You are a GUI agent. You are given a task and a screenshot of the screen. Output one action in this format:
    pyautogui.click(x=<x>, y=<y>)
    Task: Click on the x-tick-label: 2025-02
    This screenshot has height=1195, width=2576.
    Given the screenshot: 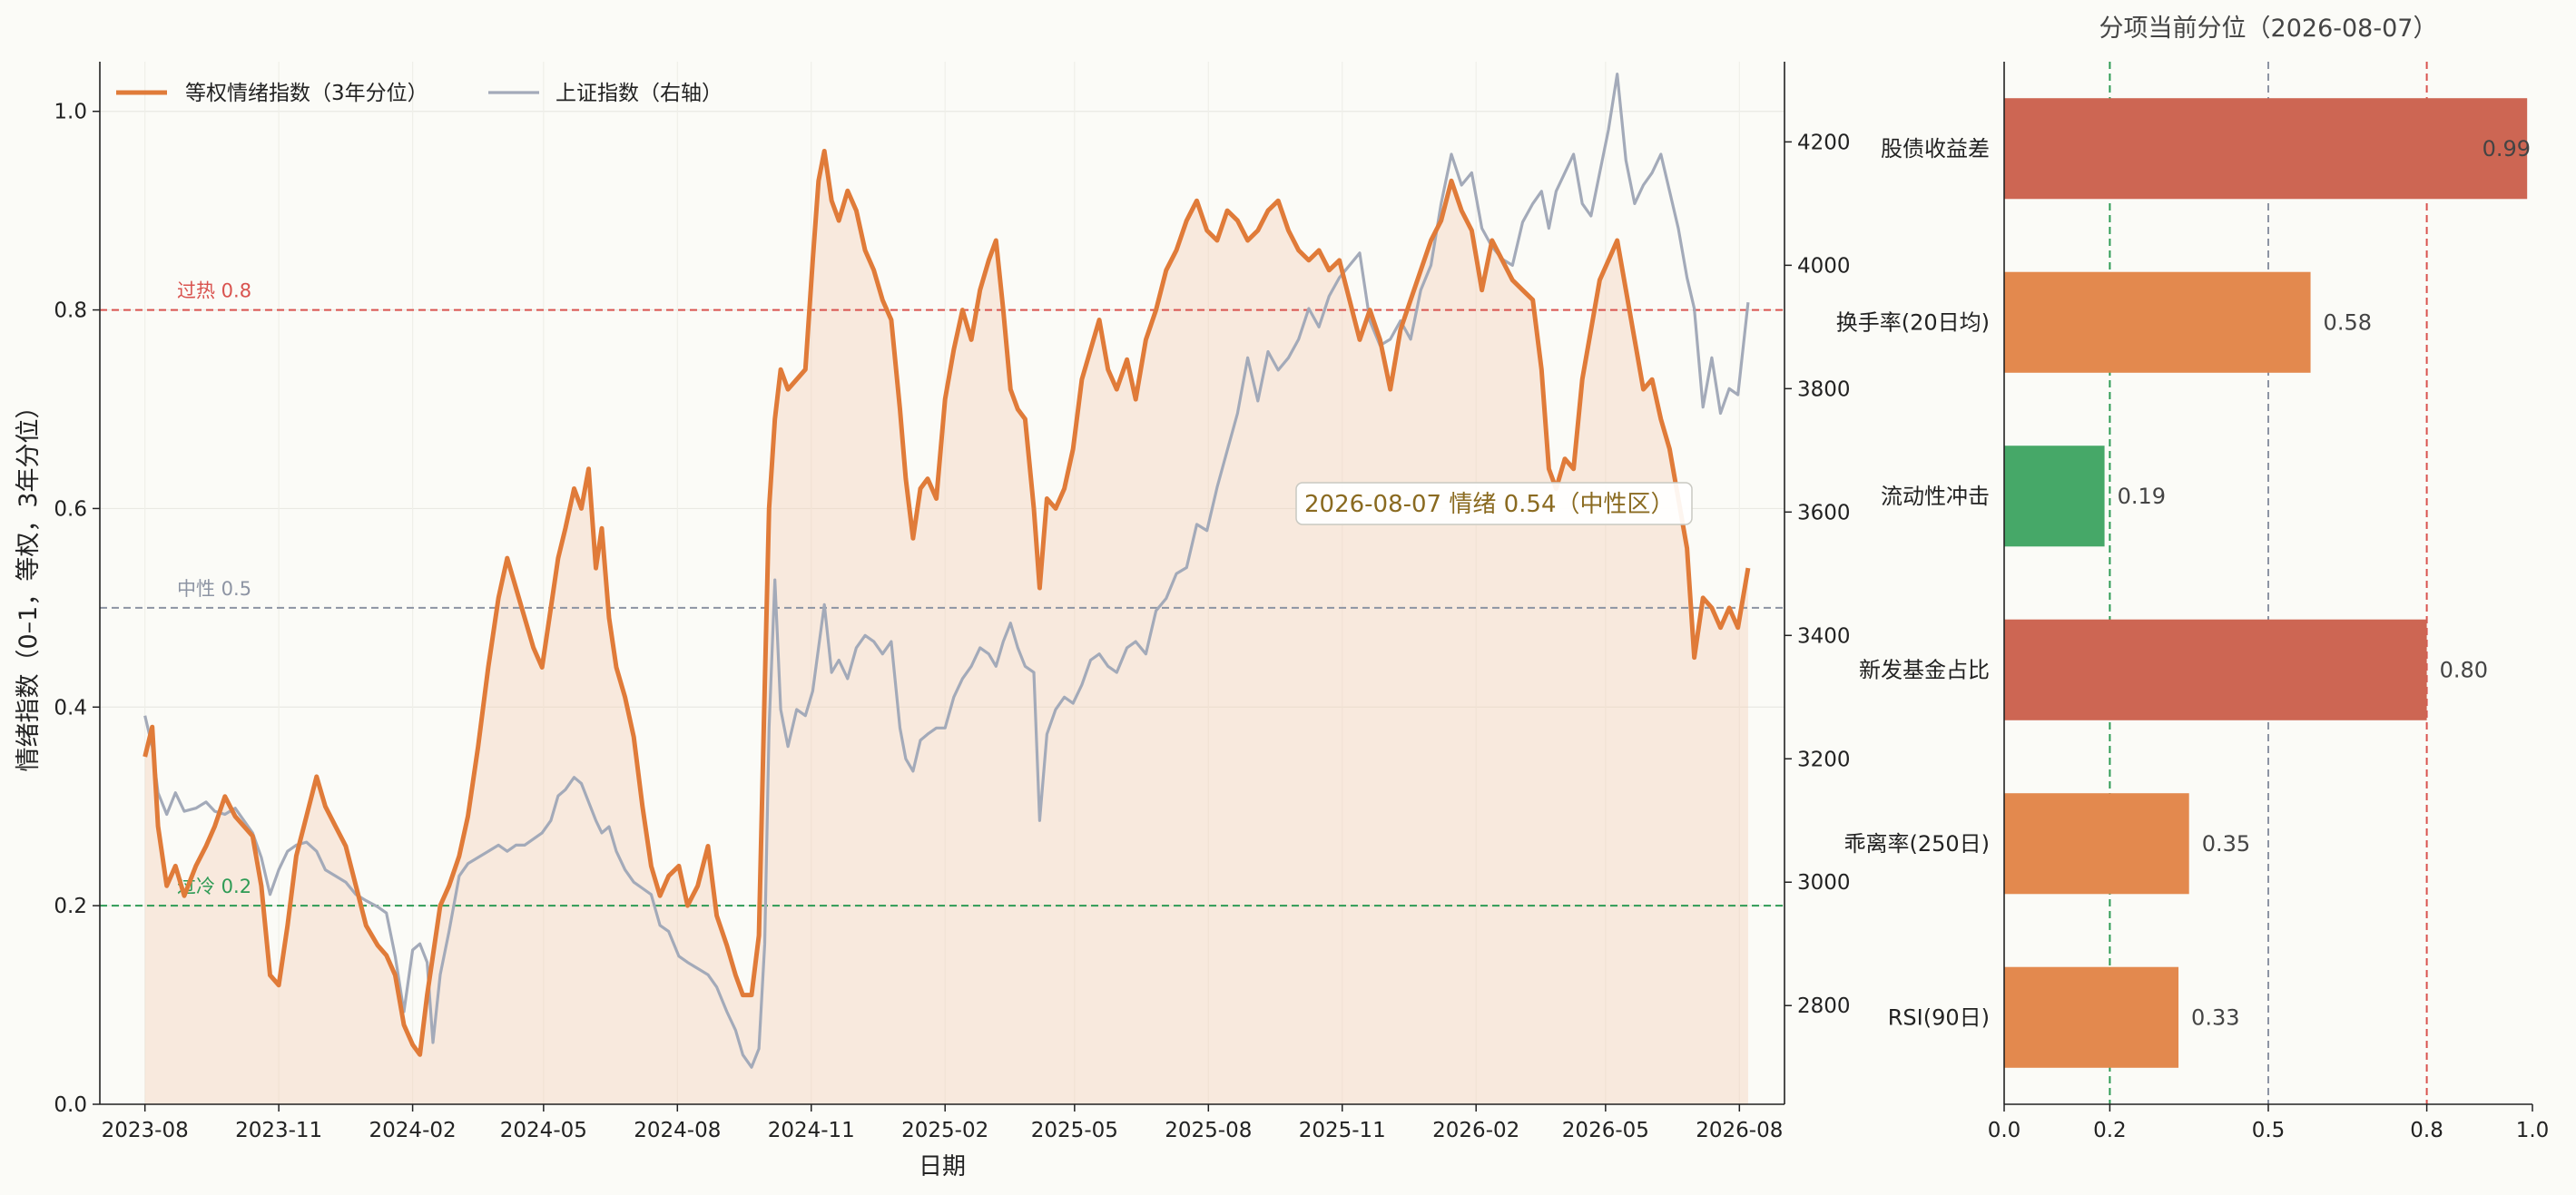 What is the action you would take?
    pyautogui.click(x=944, y=1130)
    